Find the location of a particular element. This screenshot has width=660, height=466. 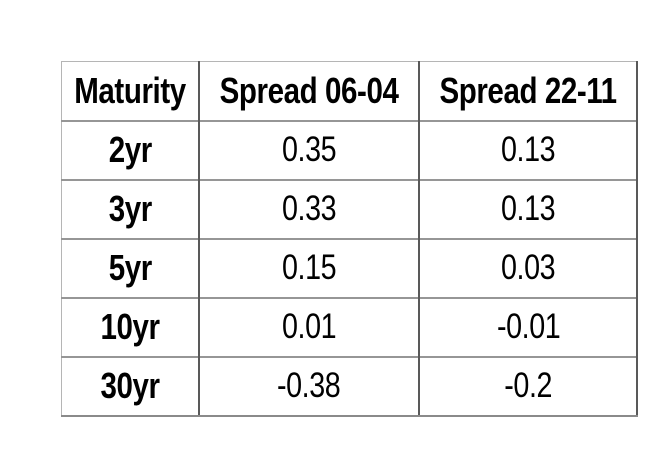

cell-spread-06-04-3yr: 0.33 is located at coordinates (309, 208).